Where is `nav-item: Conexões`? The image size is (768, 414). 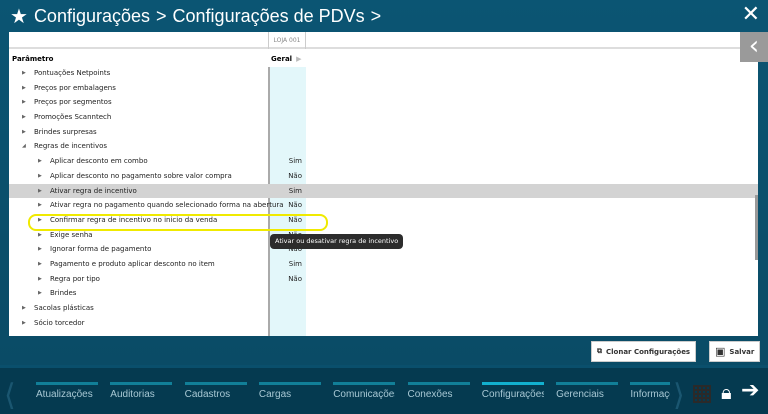 nav-item: Conexões is located at coordinates (438, 395).